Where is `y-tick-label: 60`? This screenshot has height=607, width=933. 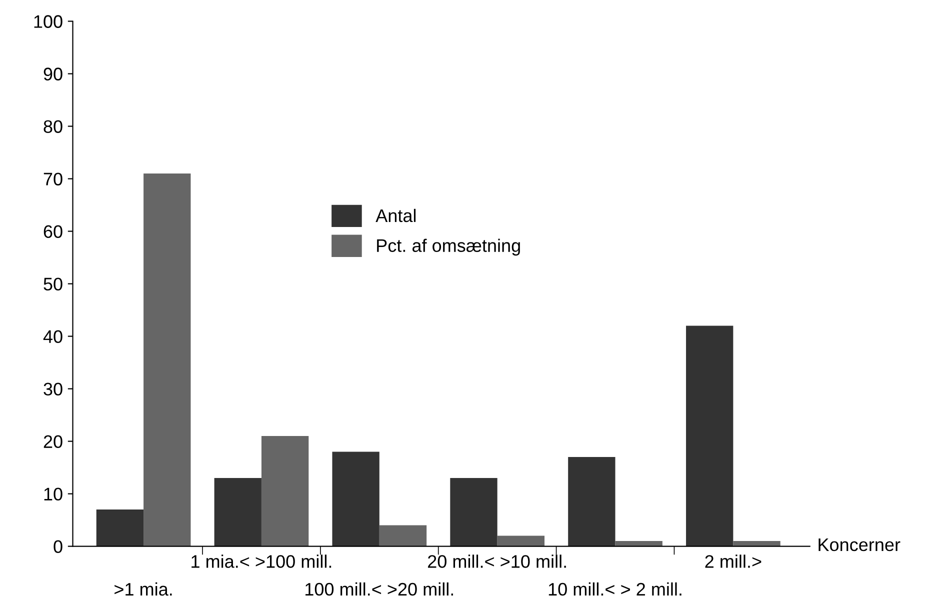
y-tick-label: 60 is located at coordinates (53, 231).